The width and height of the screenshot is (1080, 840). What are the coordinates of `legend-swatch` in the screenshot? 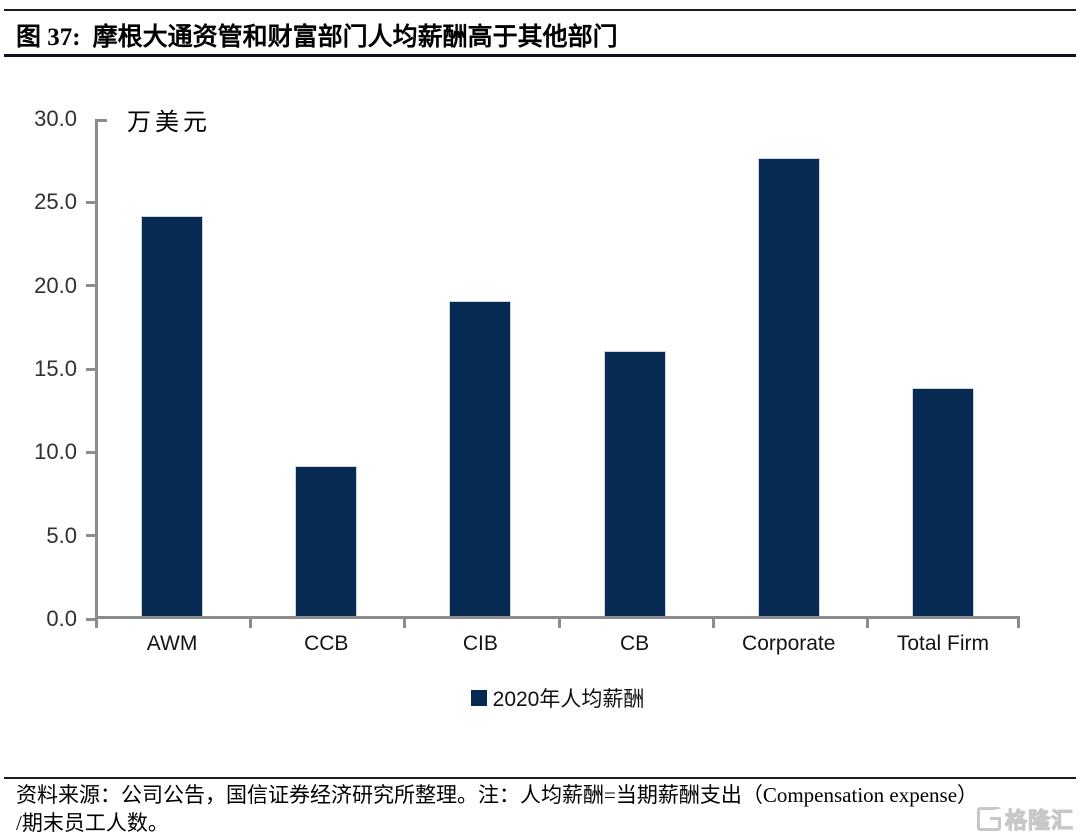 It's located at (478, 698).